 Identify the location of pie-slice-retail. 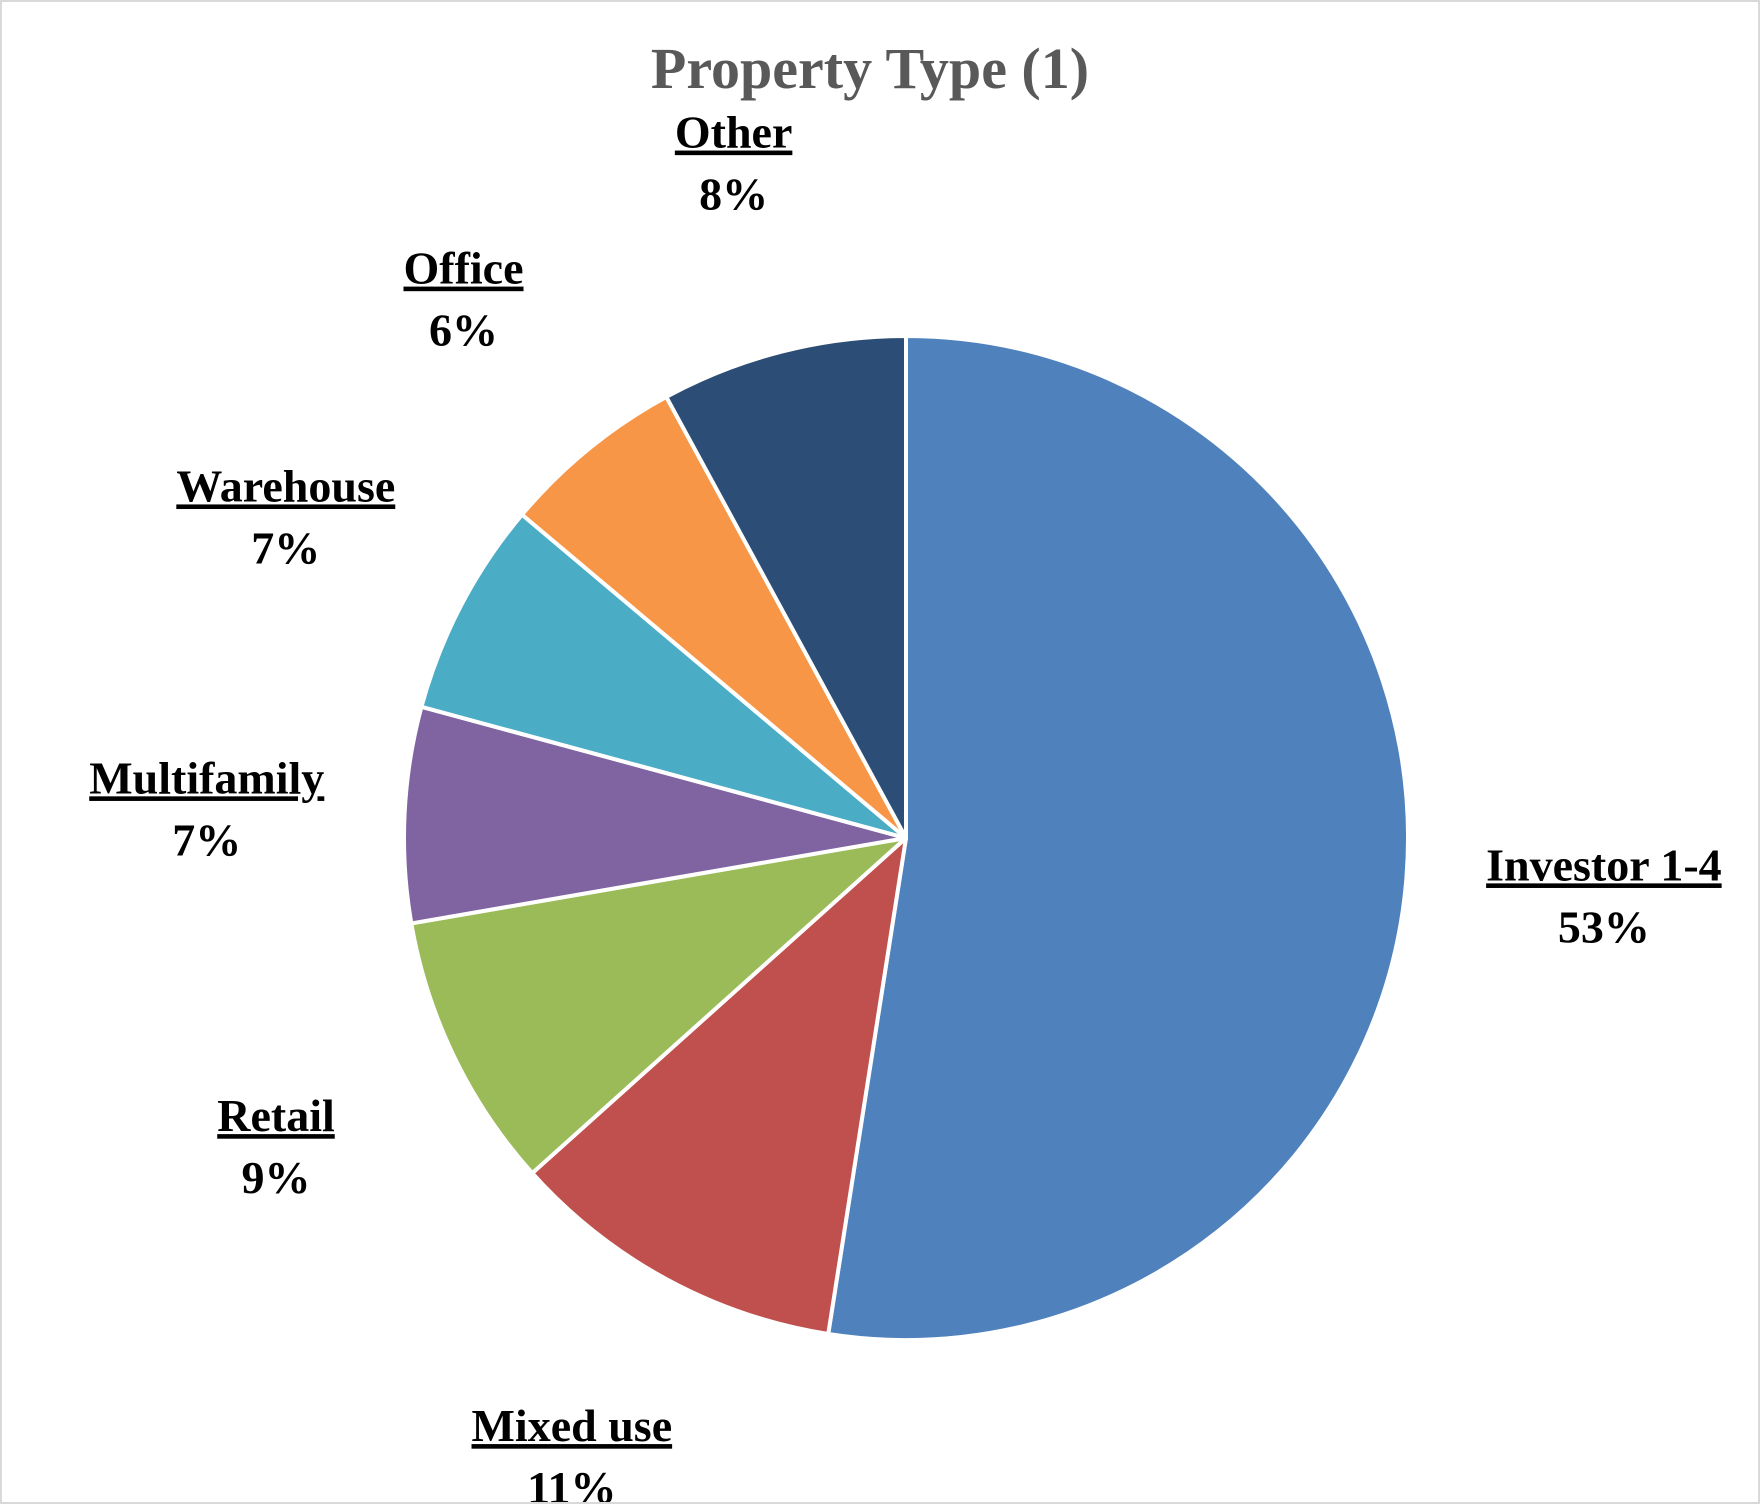
(658, 1006).